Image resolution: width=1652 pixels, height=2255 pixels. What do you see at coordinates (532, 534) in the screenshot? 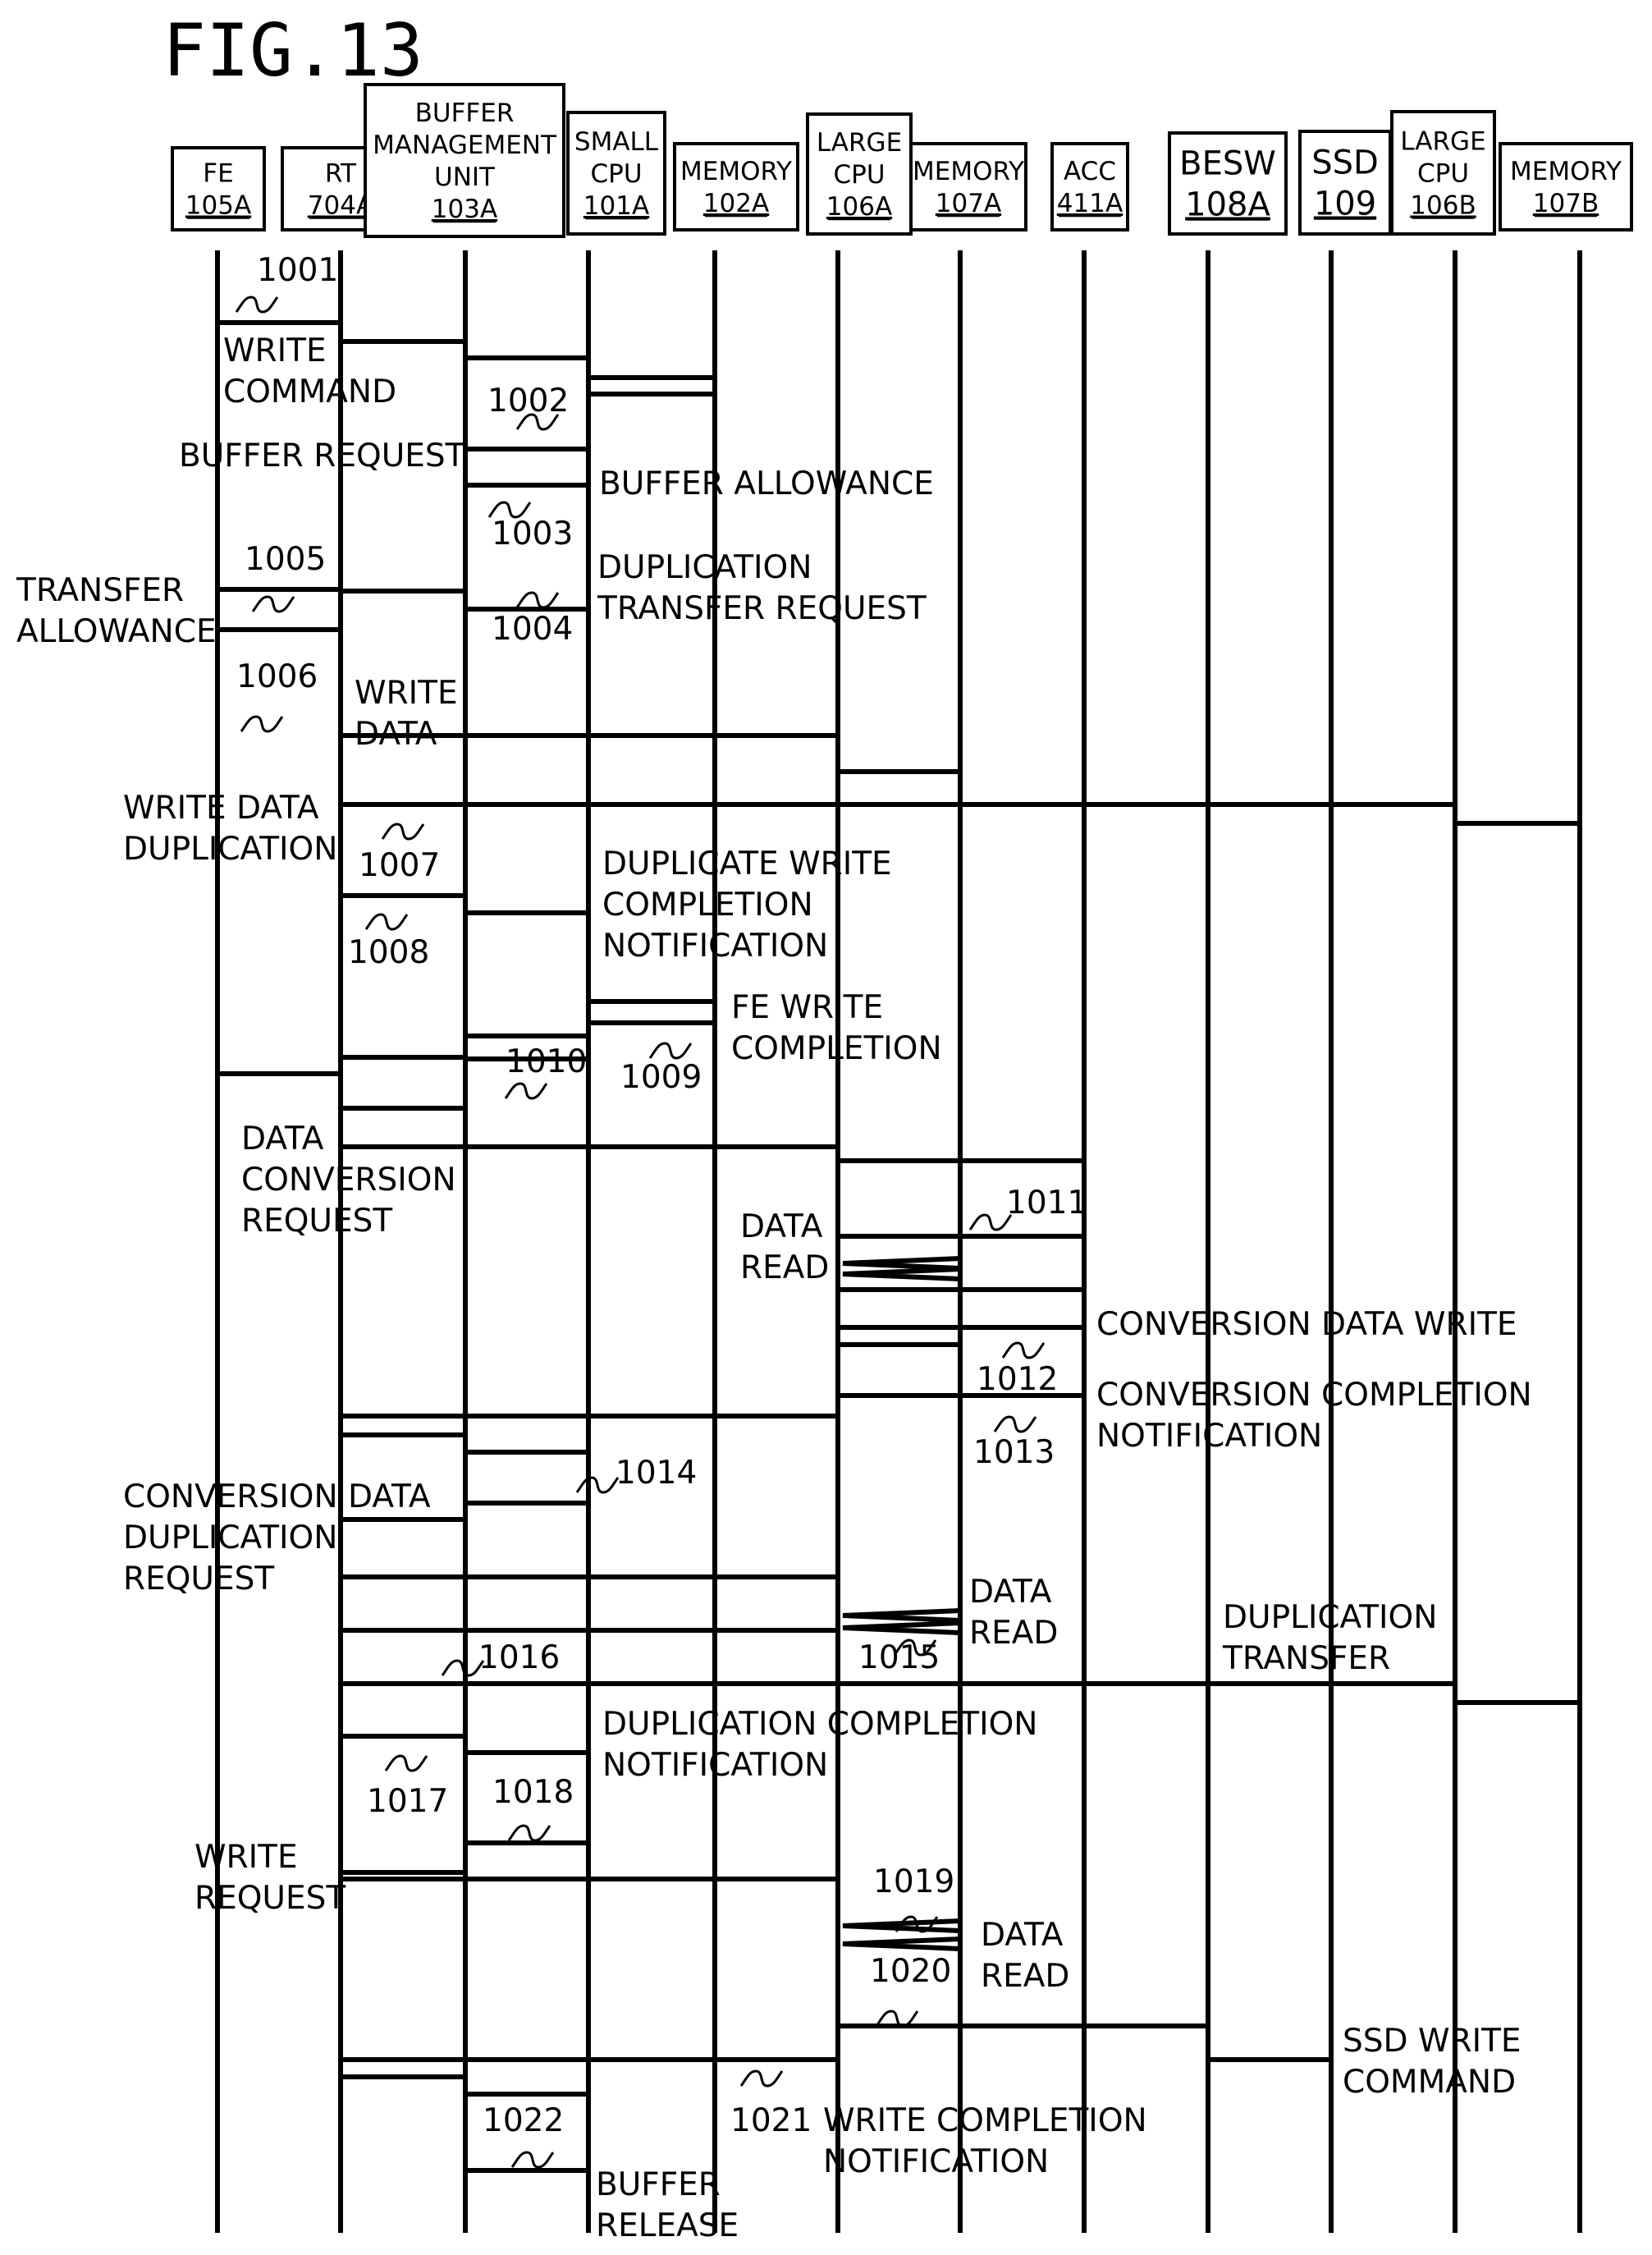
I see `reference-number: 1003` at bounding box center [532, 534].